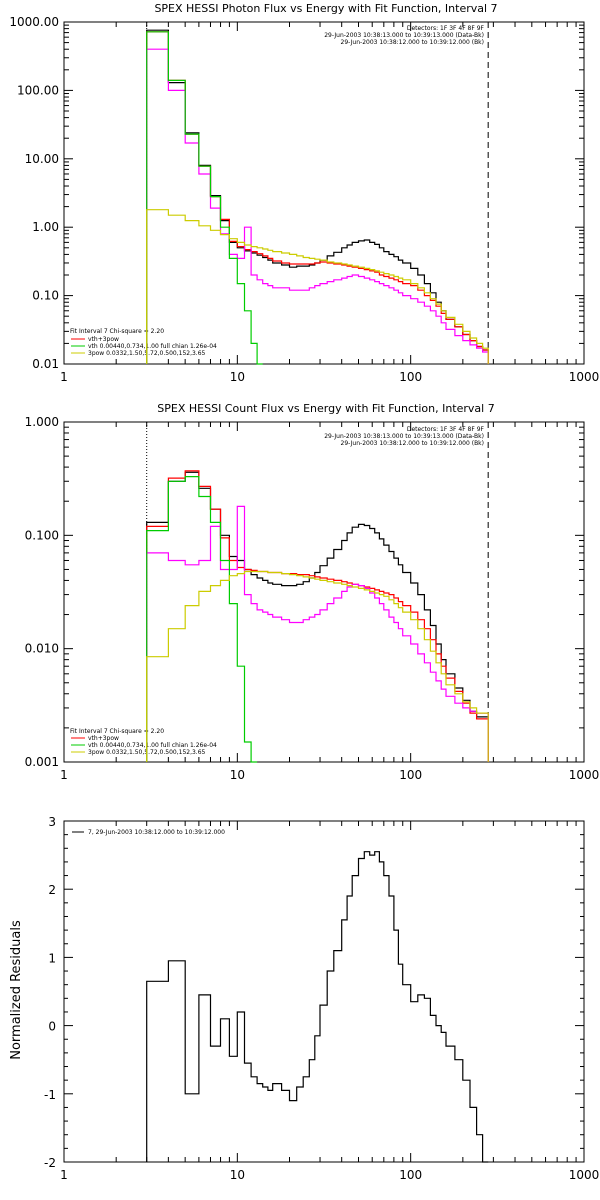 The width and height of the screenshot is (600, 1200). Describe the element at coordinates (50, 1095) in the screenshot. I see `y-tick-label: -1` at that location.